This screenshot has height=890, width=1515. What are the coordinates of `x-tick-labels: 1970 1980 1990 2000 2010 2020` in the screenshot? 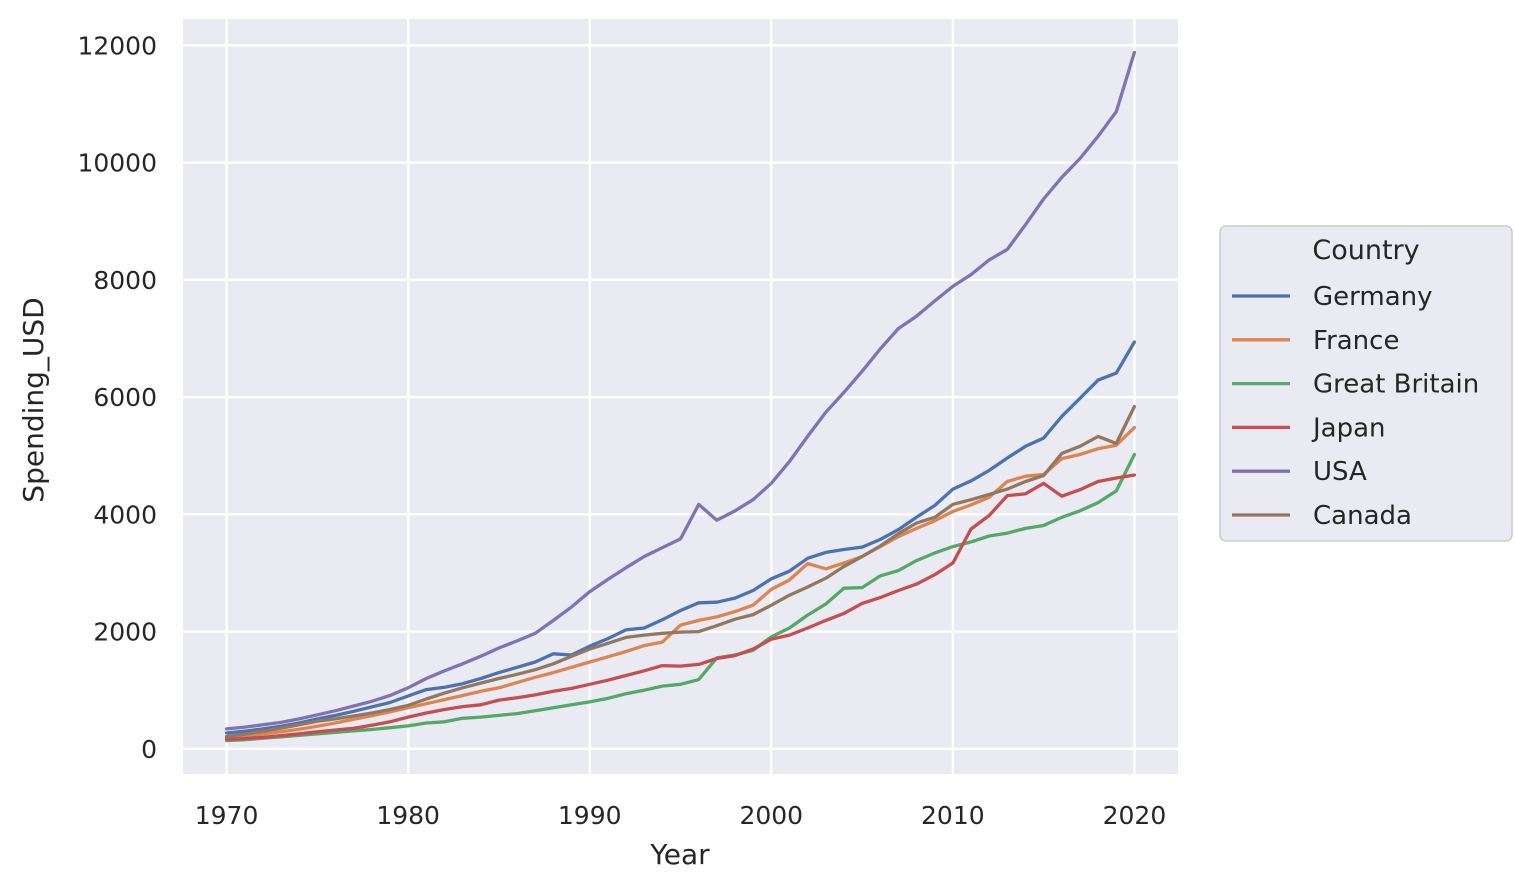 It's located at (680, 815).